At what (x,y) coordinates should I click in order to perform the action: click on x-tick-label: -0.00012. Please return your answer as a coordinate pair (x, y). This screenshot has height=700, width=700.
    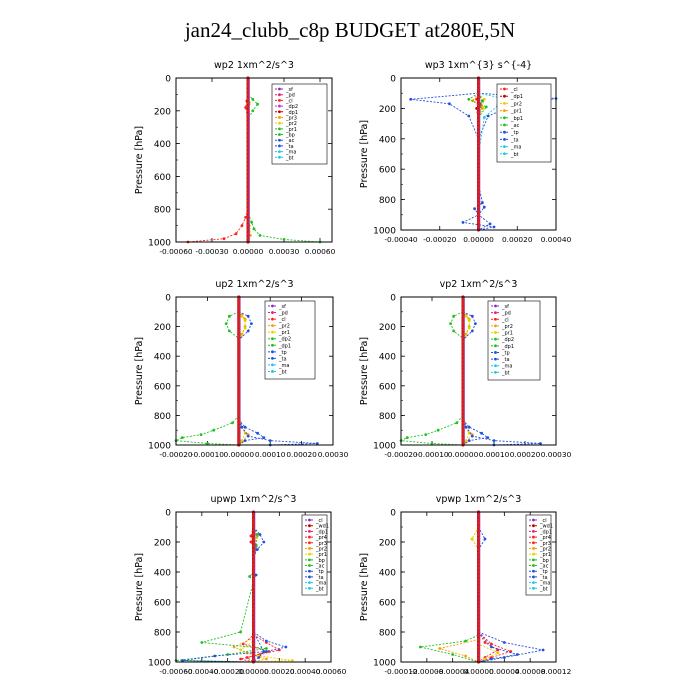
    Looking at the image, I should click on (400, 671).